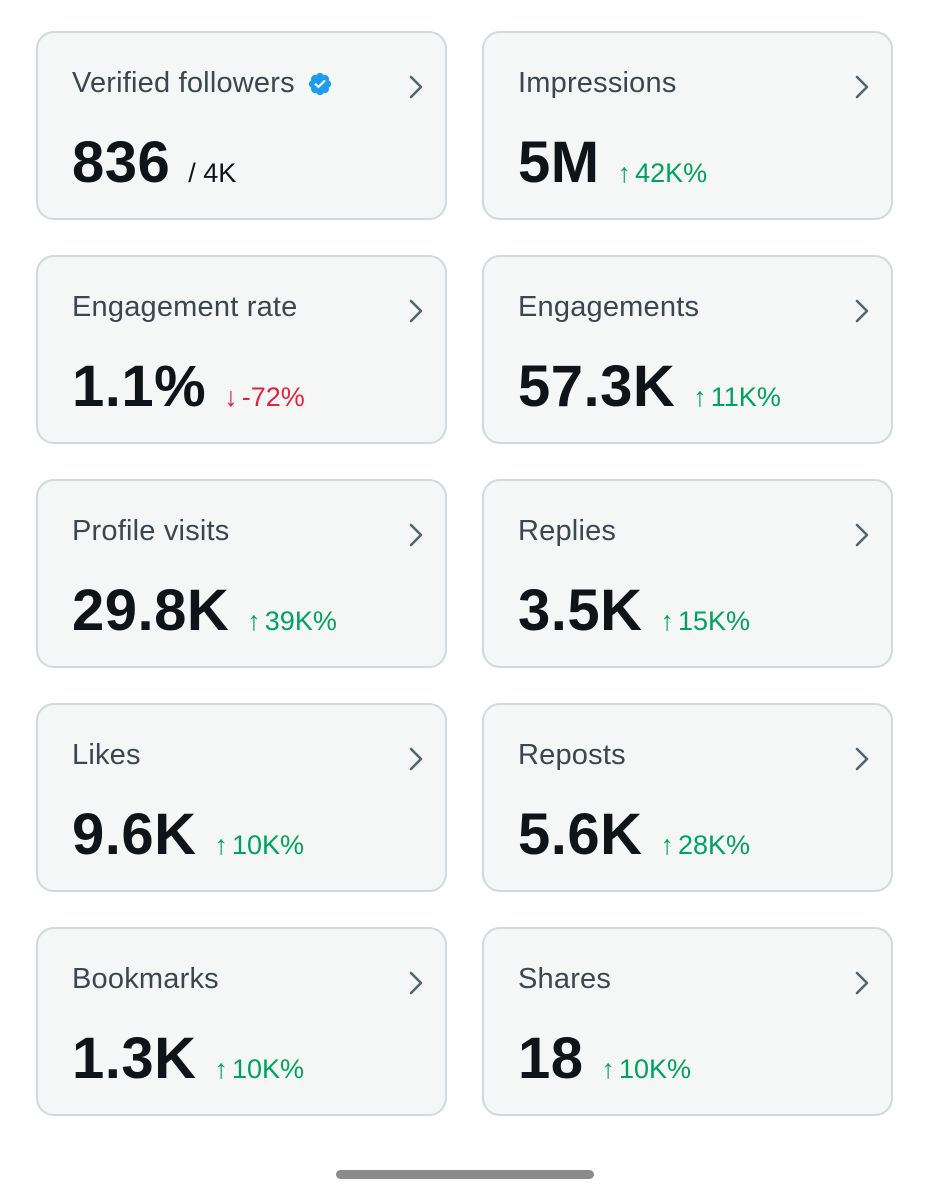 This screenshot has height=1200, width=929. I want to click on card-title-label: Replies, so click(567, 531).